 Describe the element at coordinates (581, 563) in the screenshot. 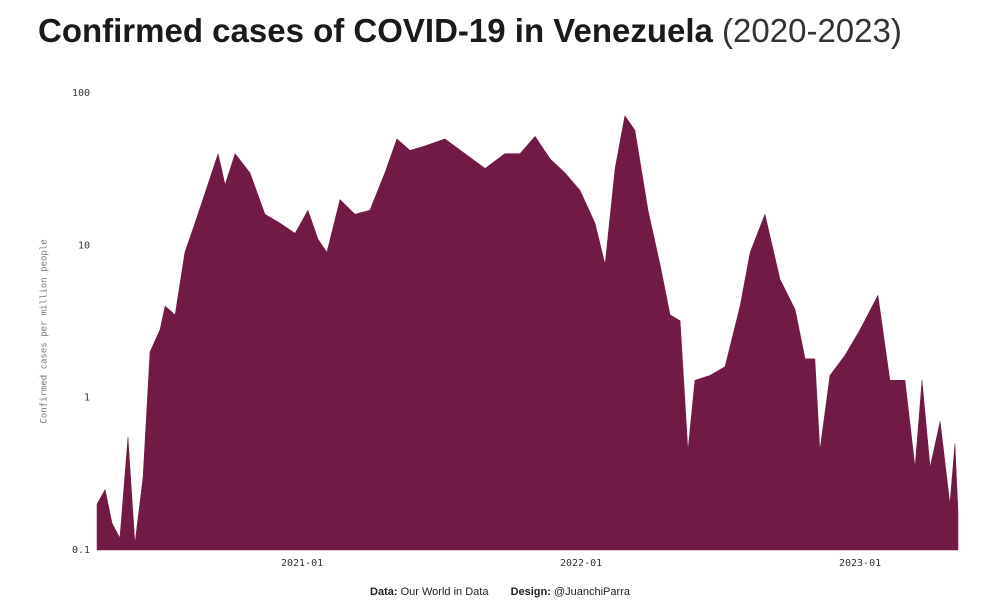

I see `x-tick-label: 2022-01` at that location.